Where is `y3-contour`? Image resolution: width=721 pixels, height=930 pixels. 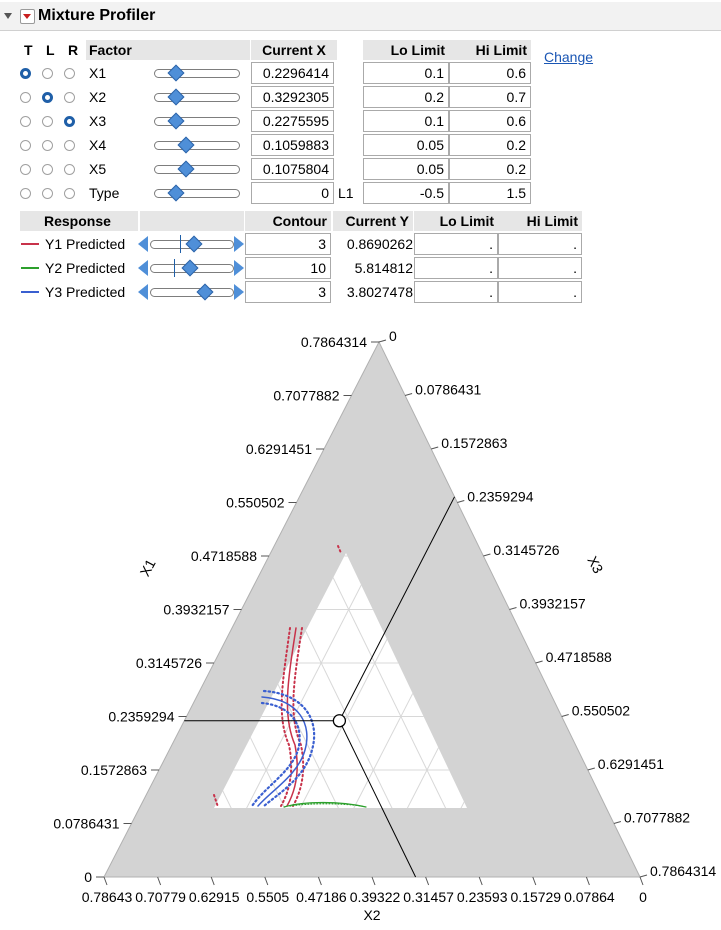 y3-contour is located at coordinates (282, 751).